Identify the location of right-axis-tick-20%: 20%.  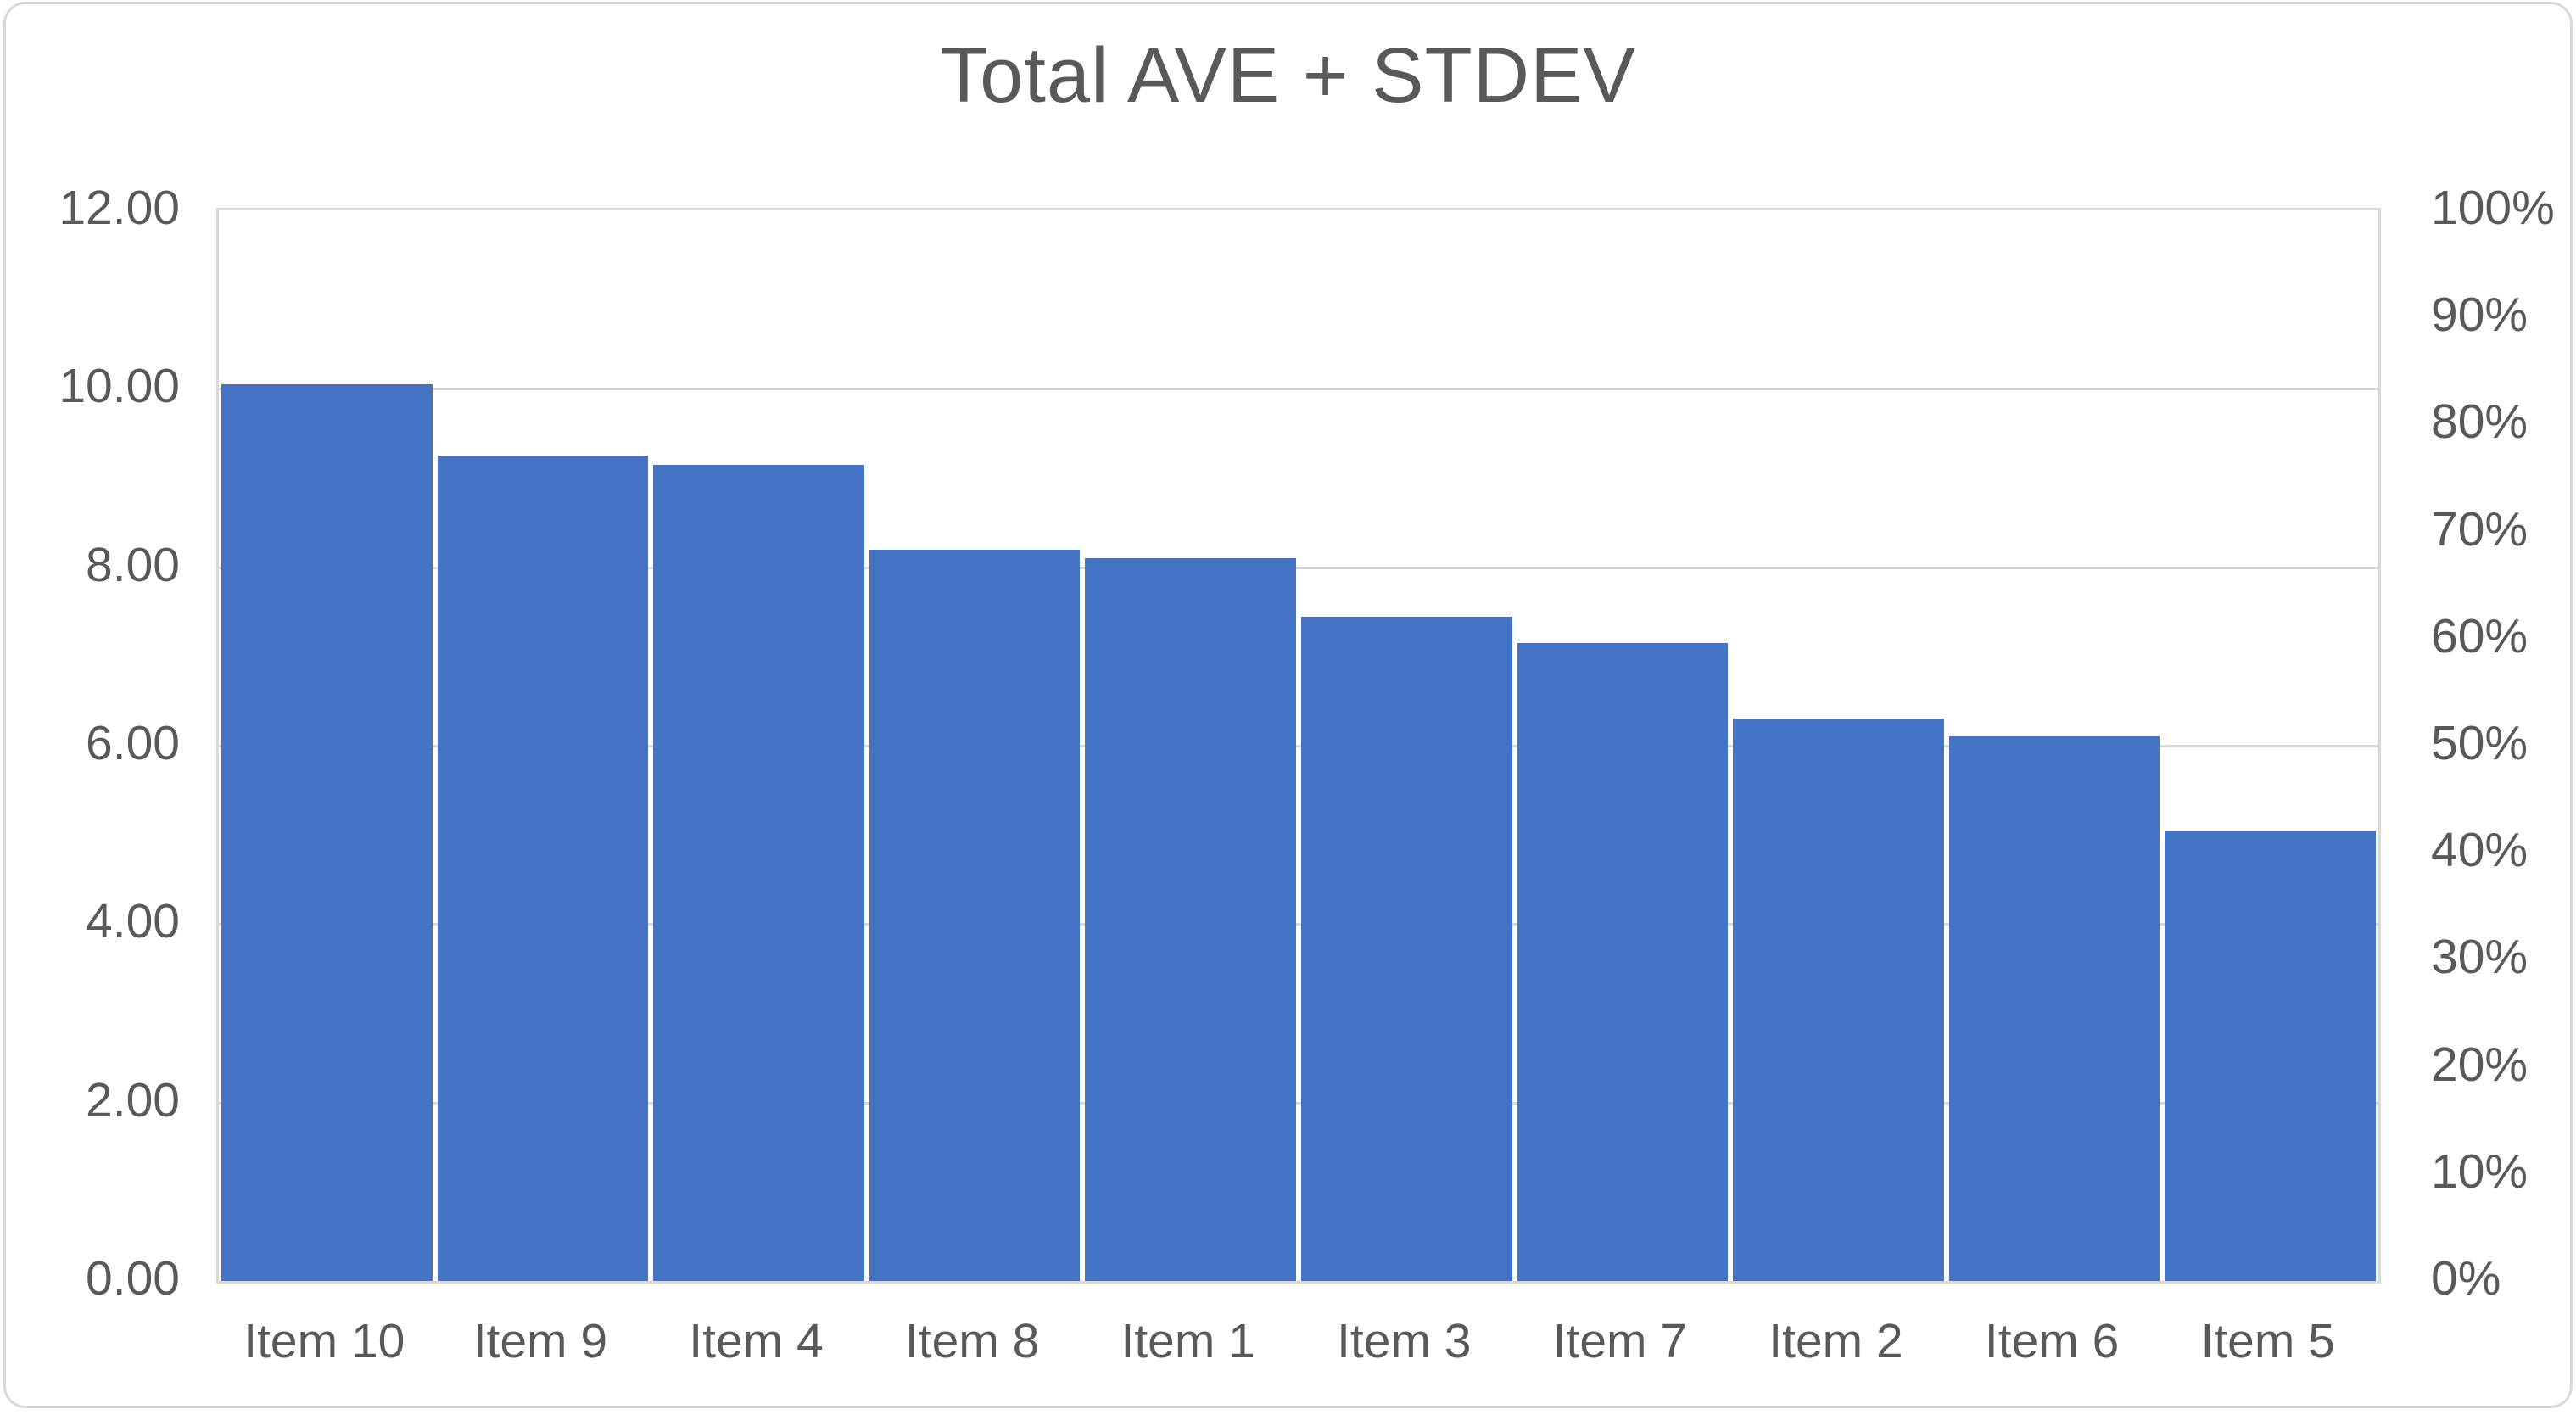
(2480, 1064).